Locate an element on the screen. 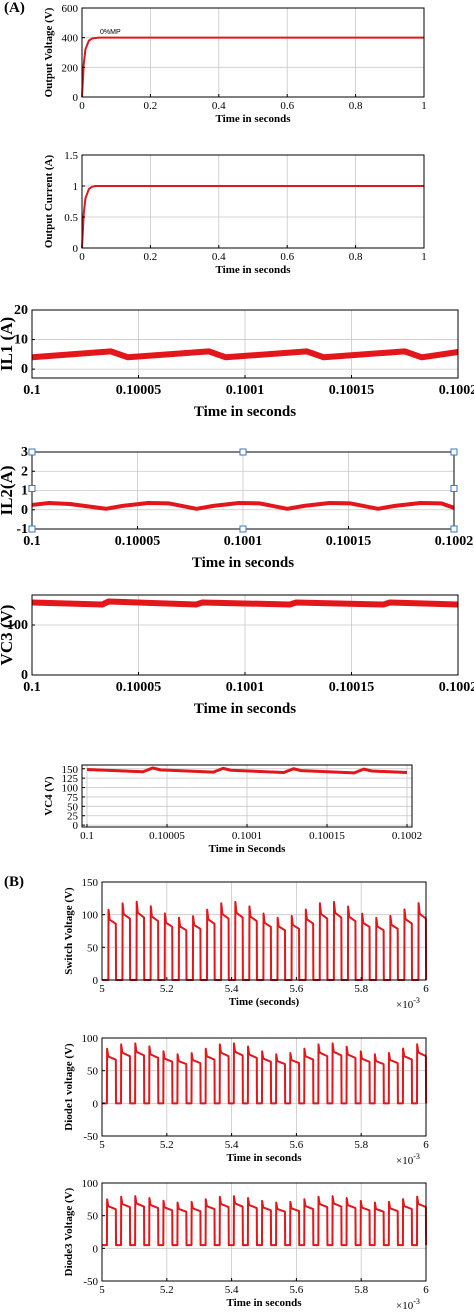  y-tick-label: 1 is located at coordinates (24, 491).